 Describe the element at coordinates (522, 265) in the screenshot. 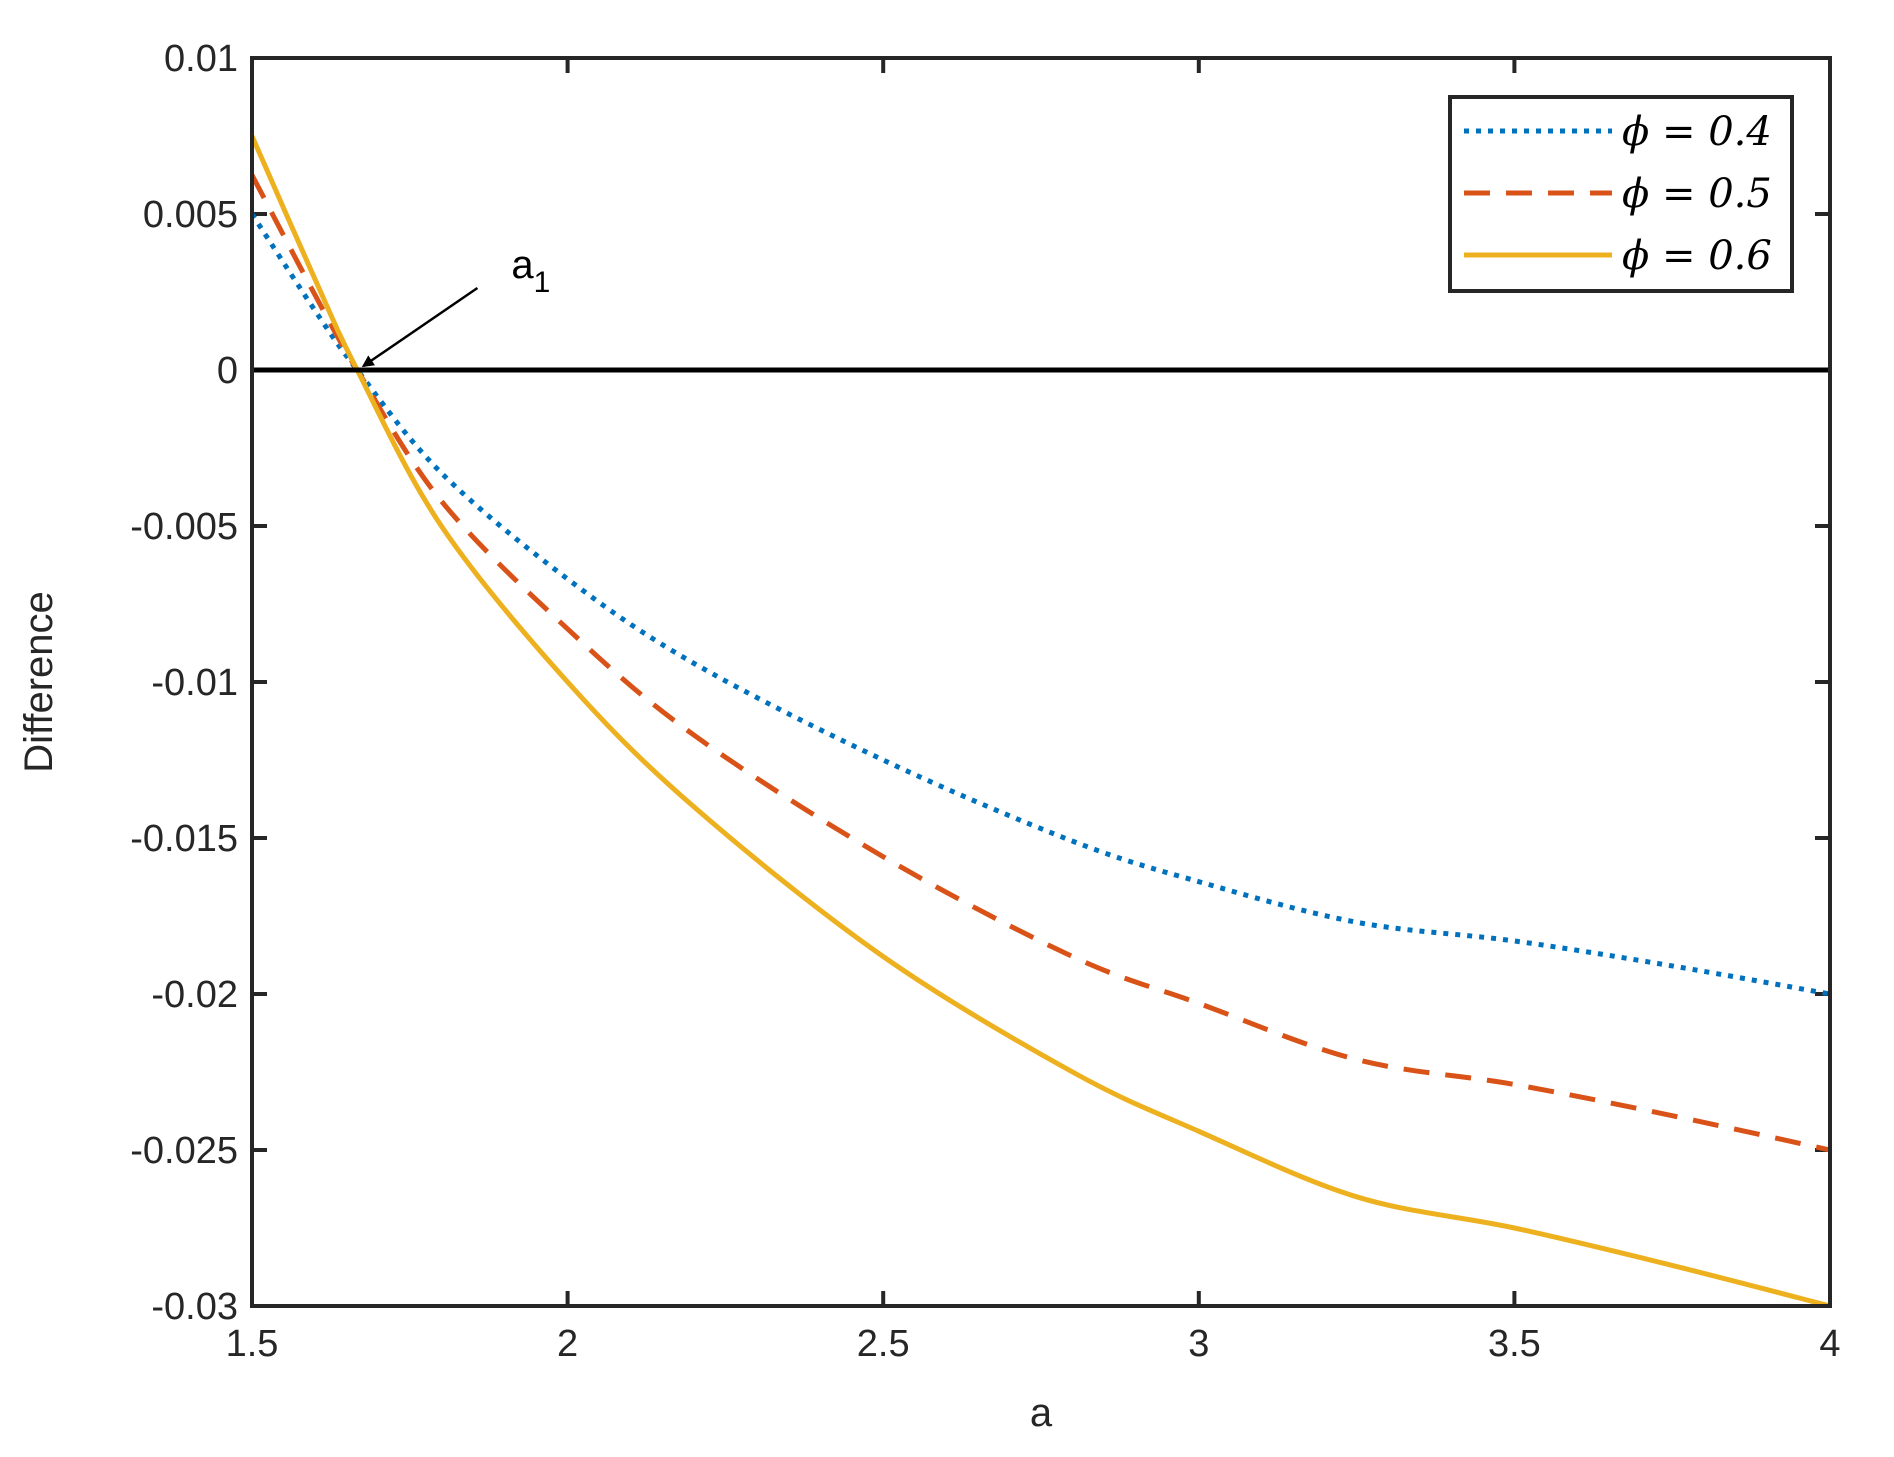

I see `annotation-main: a` at that location.